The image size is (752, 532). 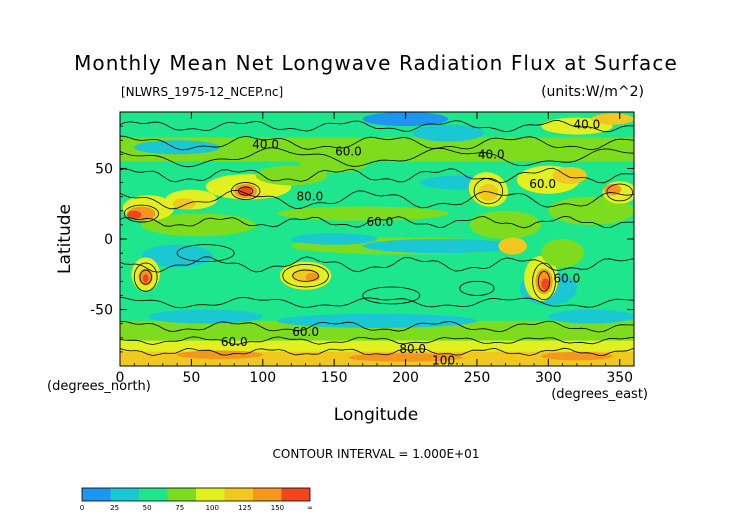 I want to click on contour-label: 100., so click(x=445, y=360).